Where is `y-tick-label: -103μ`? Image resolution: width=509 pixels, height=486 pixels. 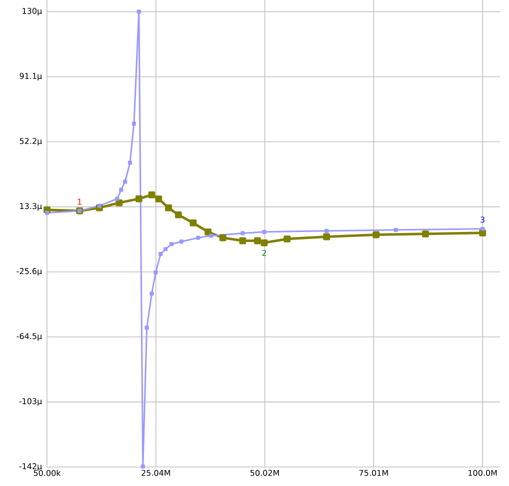 y-tick-label: -103μ is located at coordinates (30, 402).